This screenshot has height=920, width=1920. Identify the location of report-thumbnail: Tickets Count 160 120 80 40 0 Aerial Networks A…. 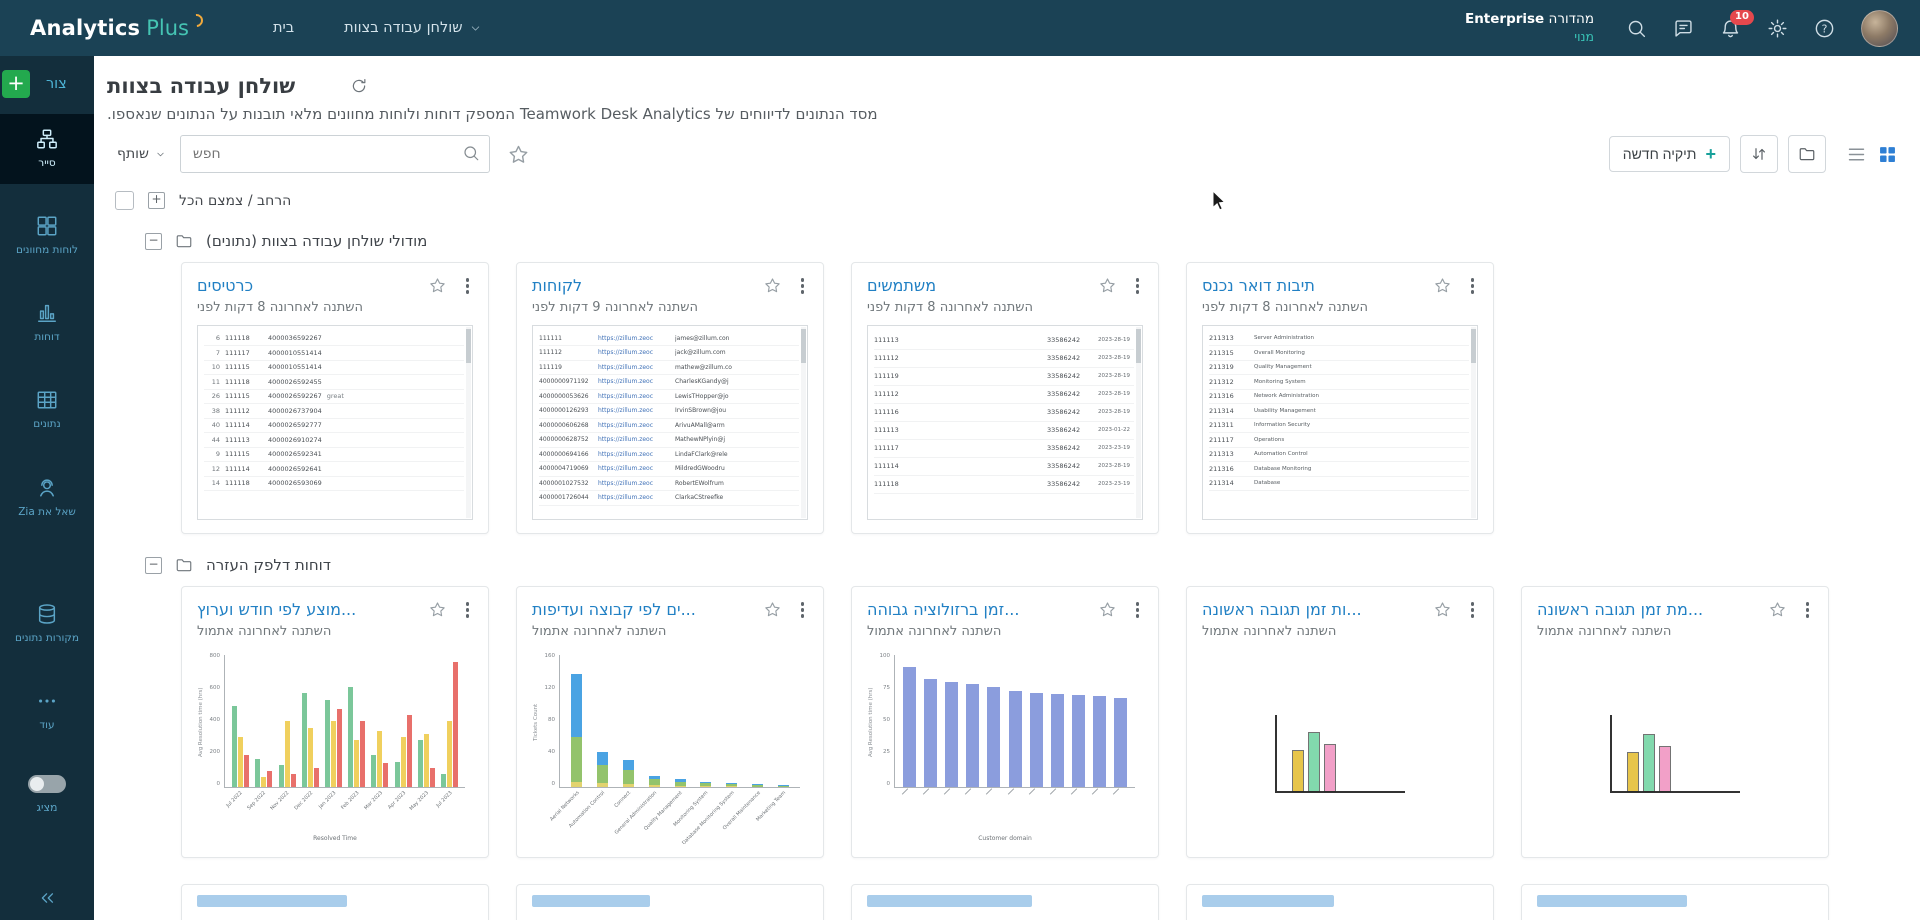
(670, 746).